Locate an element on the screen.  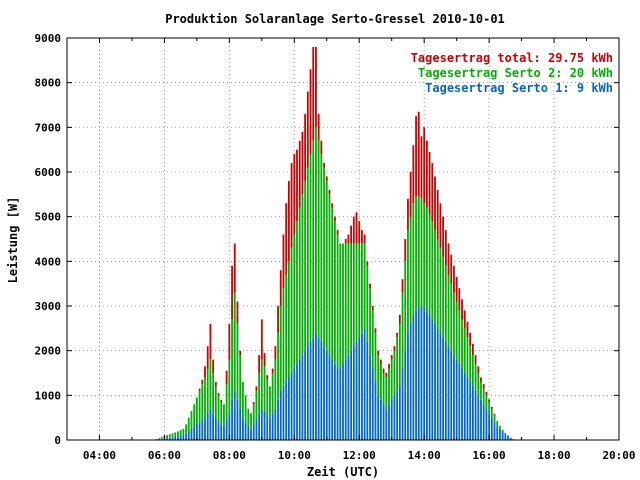
legend-entry: Tagesertrag Serto 1: 9 kWh is located at coordinates (519, 88).